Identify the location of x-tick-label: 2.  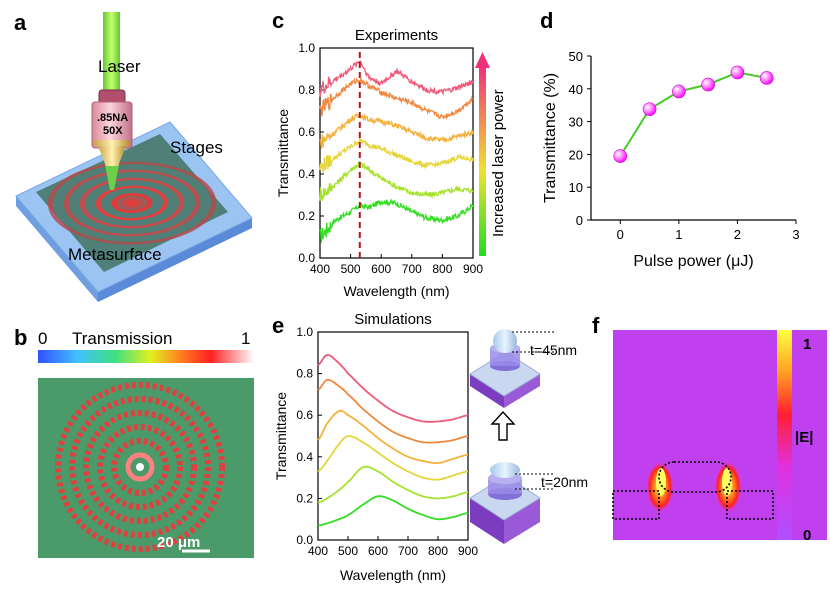
(737, 234).